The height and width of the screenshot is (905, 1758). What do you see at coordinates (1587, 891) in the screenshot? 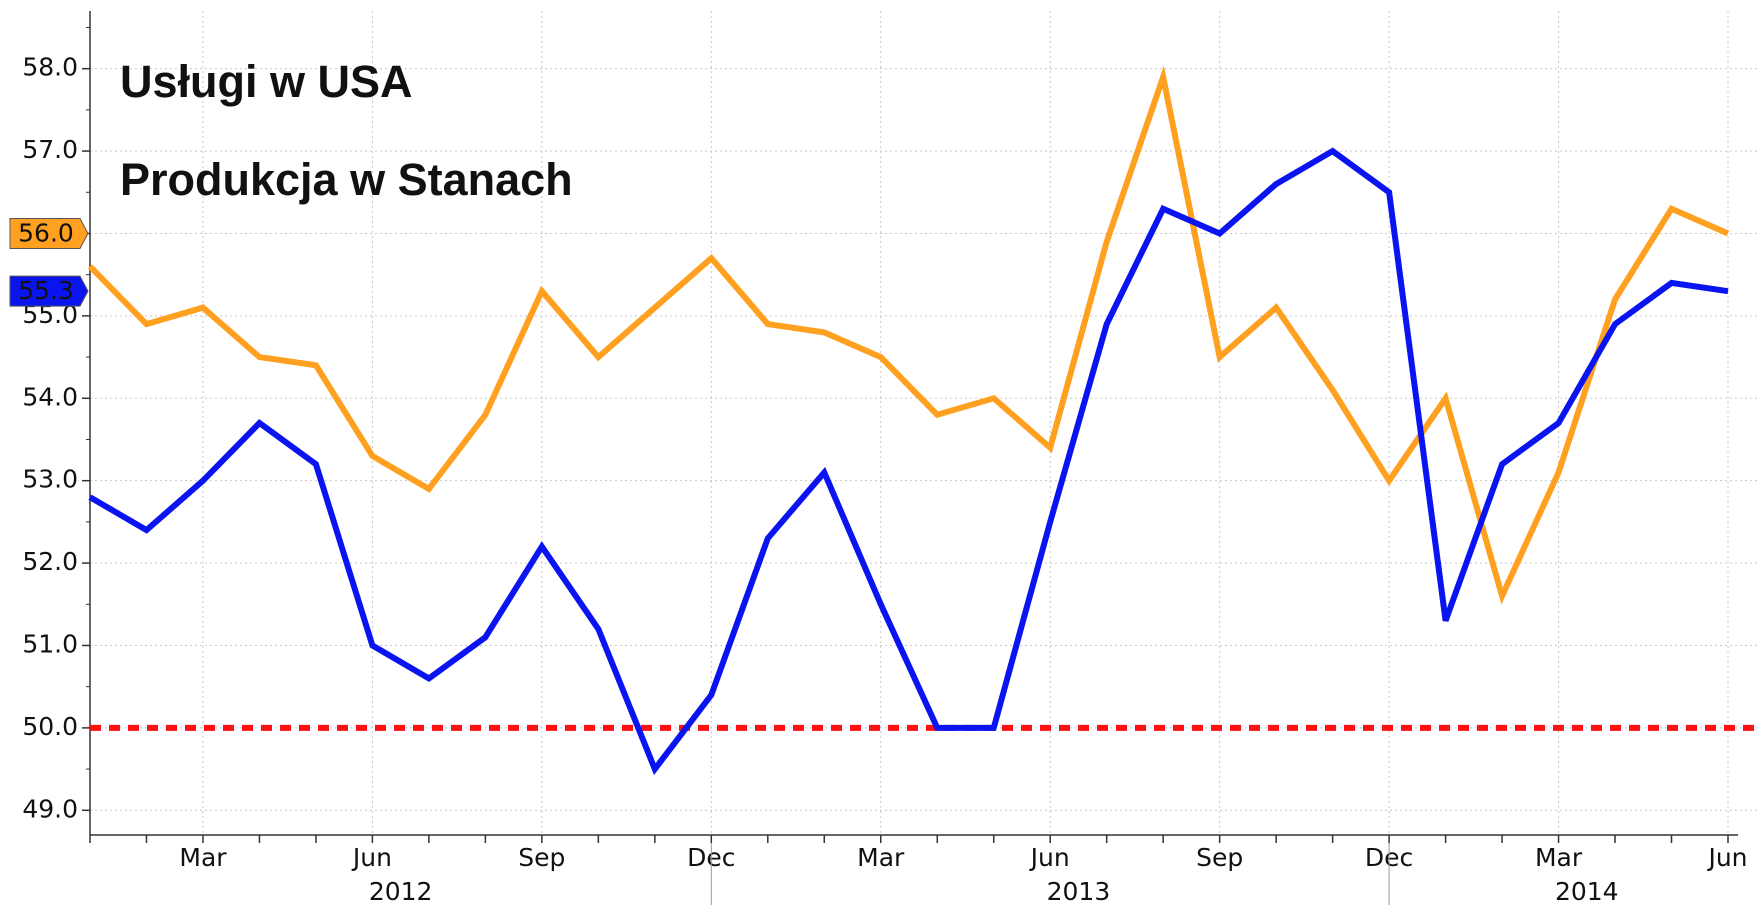
I see `year-label: 2014` at bounding box center [1587, 891].